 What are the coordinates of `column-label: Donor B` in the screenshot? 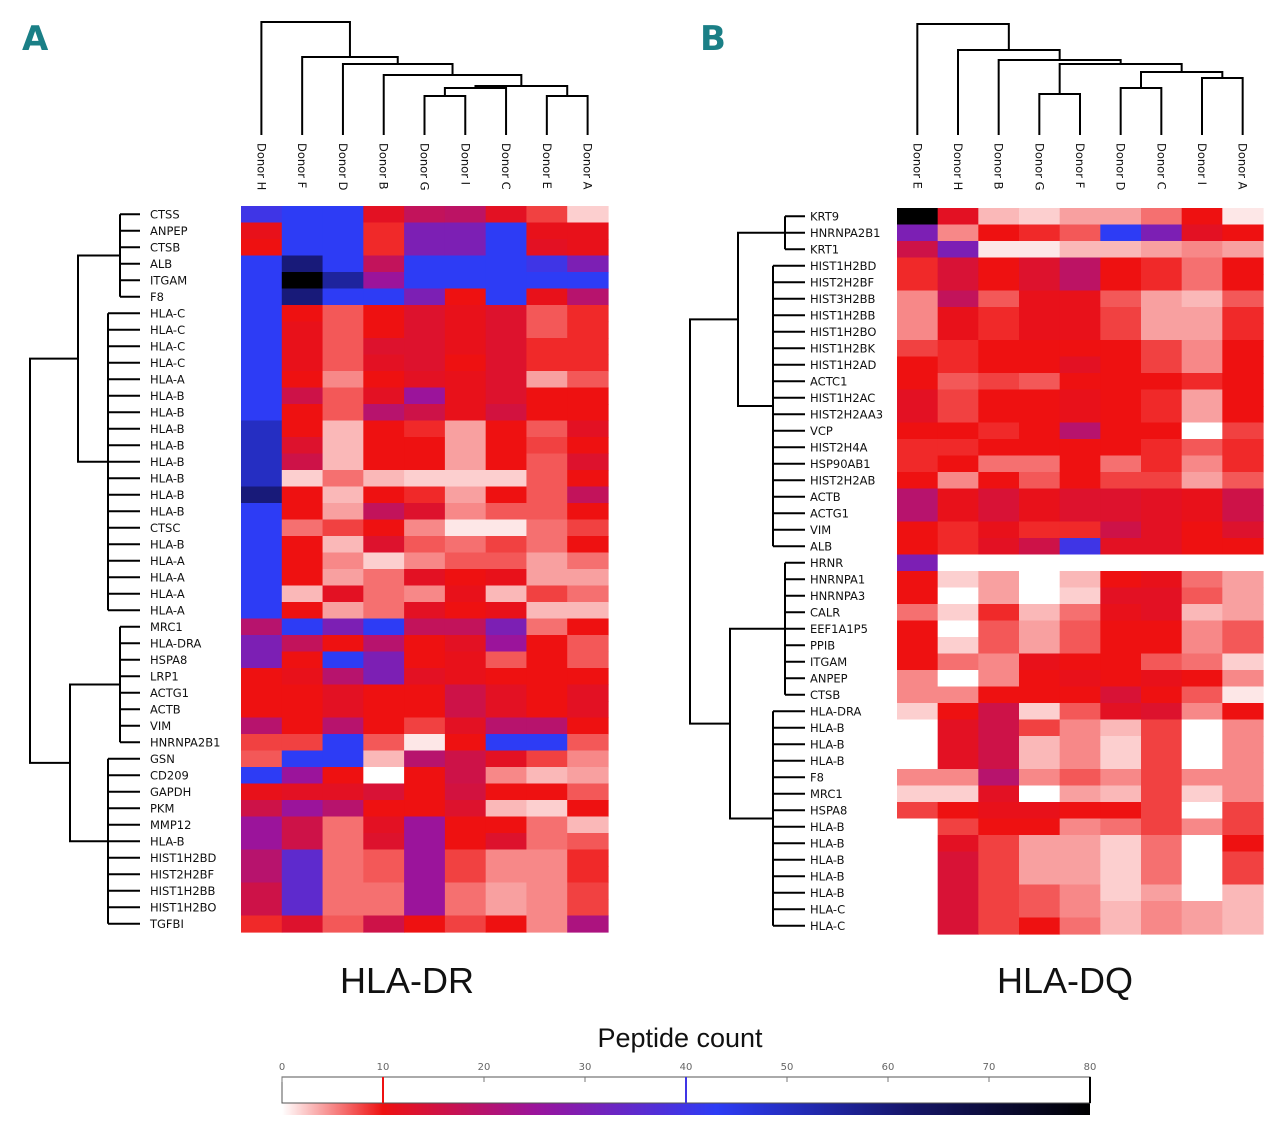 It's located at (384, 166).